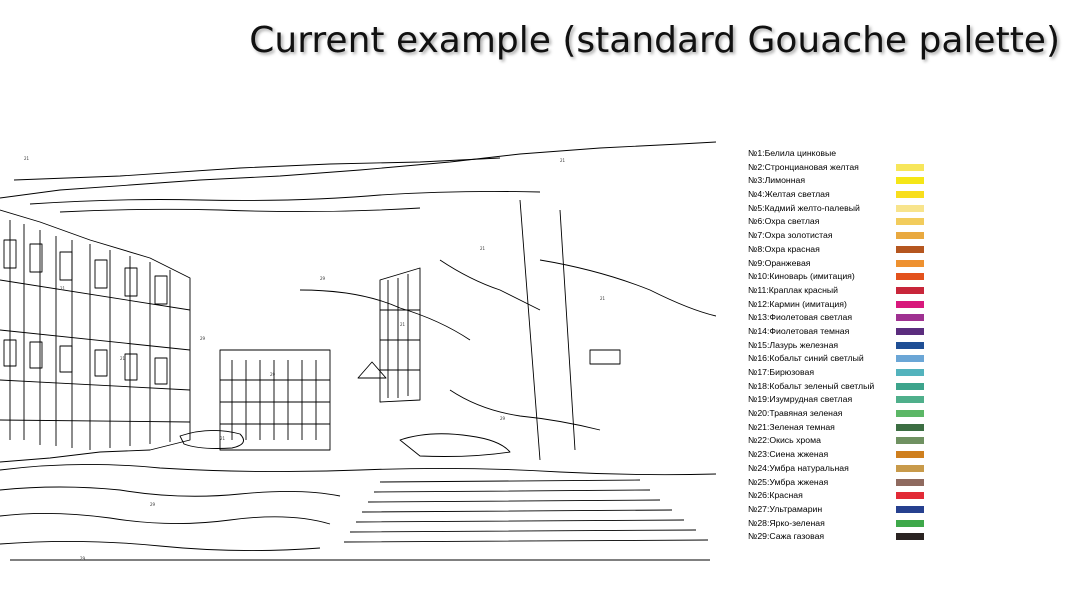 This screenshot has width=1082, height=603. Describe the element at coordinates (800, 399) in the screenshot. I see `palette-label: №19:Изумрудная светлая` at that location.